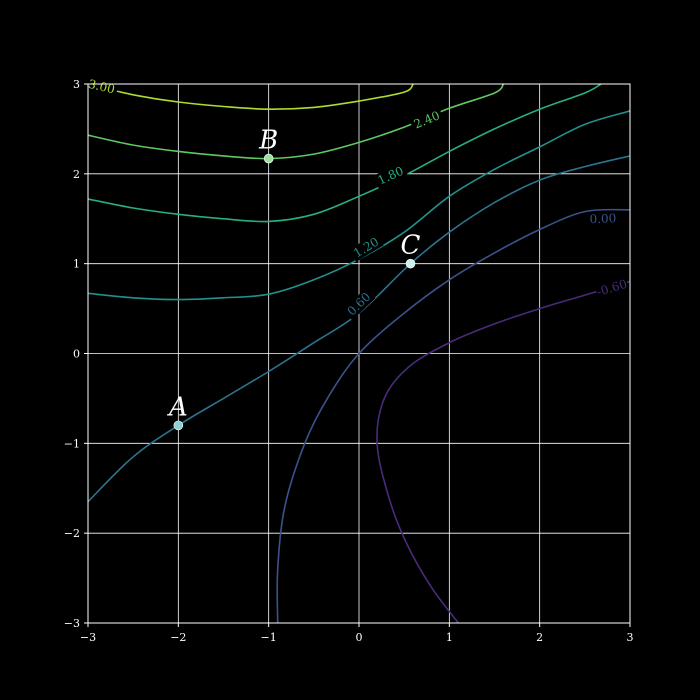 The width and height of the screenshot is (700, 700). Describe the element at coordinates (76, 174) in the screenshot. I see `y-tick-label: 2` at that location.